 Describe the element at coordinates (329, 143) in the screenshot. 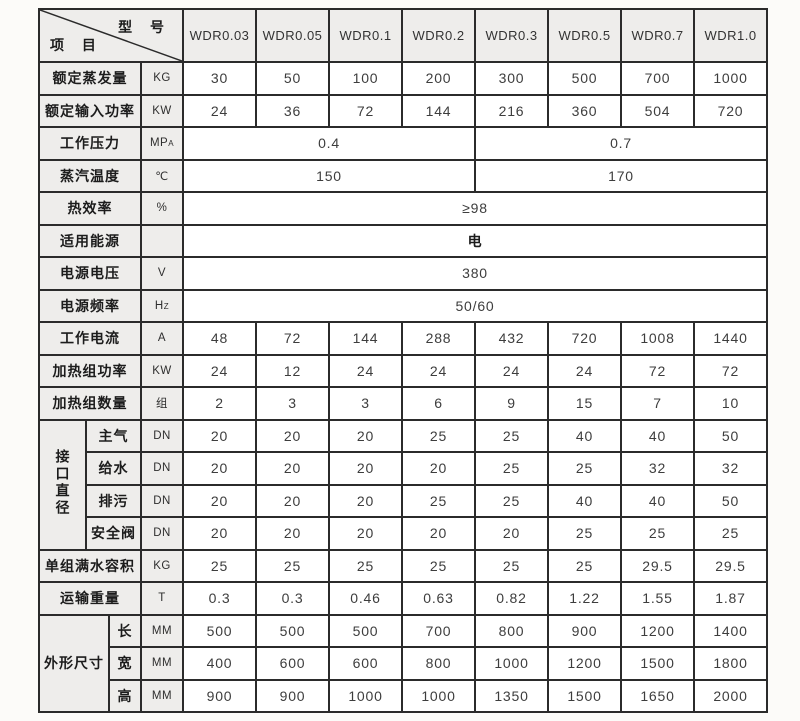

I see `value-cell: 0.4` at that location.